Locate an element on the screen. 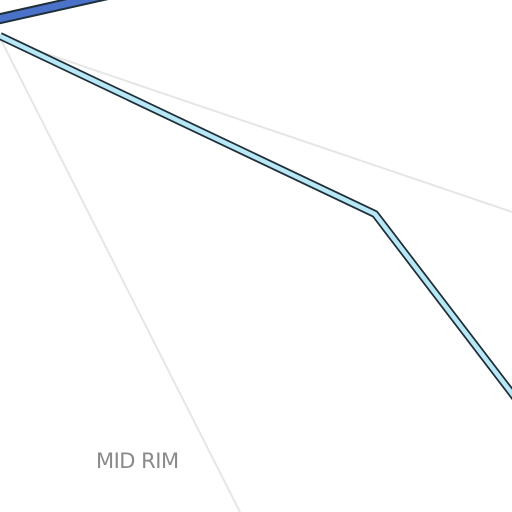 The width and height of the screenshot is (512, 512). route-dark-blue is located at coordinates (55, 12).